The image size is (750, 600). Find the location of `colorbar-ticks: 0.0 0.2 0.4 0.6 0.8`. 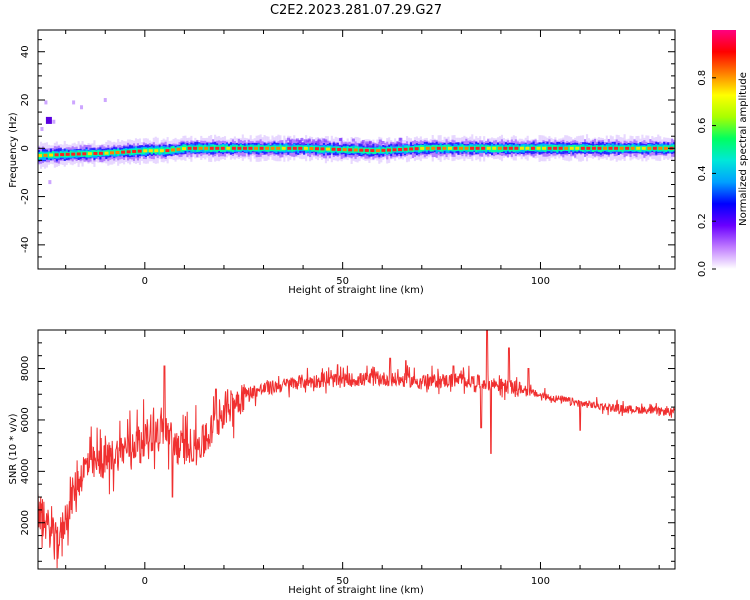

colorbar-ticks: 0.0 0.2 0.4 0.6 0.8 is located at coordinates (706, 173).